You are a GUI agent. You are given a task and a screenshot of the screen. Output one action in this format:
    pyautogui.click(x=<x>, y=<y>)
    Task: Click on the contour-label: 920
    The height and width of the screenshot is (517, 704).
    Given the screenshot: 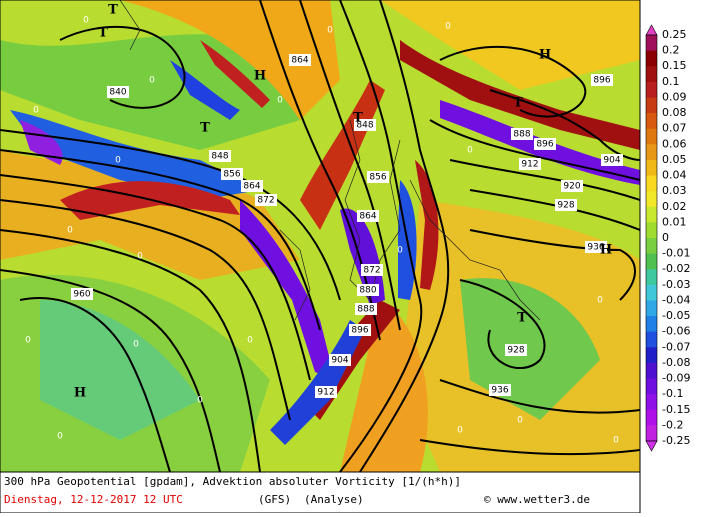 What is the action you would take?
    pyautogui.click(x=571, y=187)
    